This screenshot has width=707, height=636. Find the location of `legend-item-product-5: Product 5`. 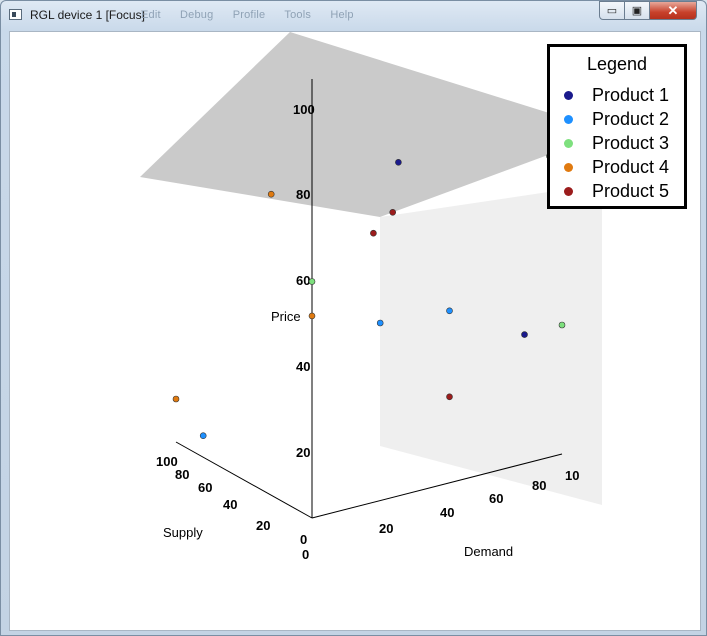

legend-item-product-5: Product 5 is located at coordinates (616, 191).